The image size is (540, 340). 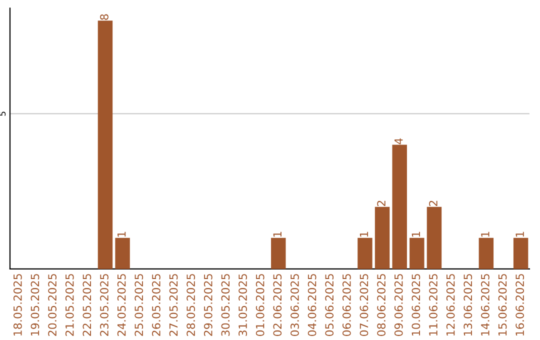 What do you see at coordinates (398, 141) in the screenshot?
I see `data-label: 4` at bounding box center [398, 141].